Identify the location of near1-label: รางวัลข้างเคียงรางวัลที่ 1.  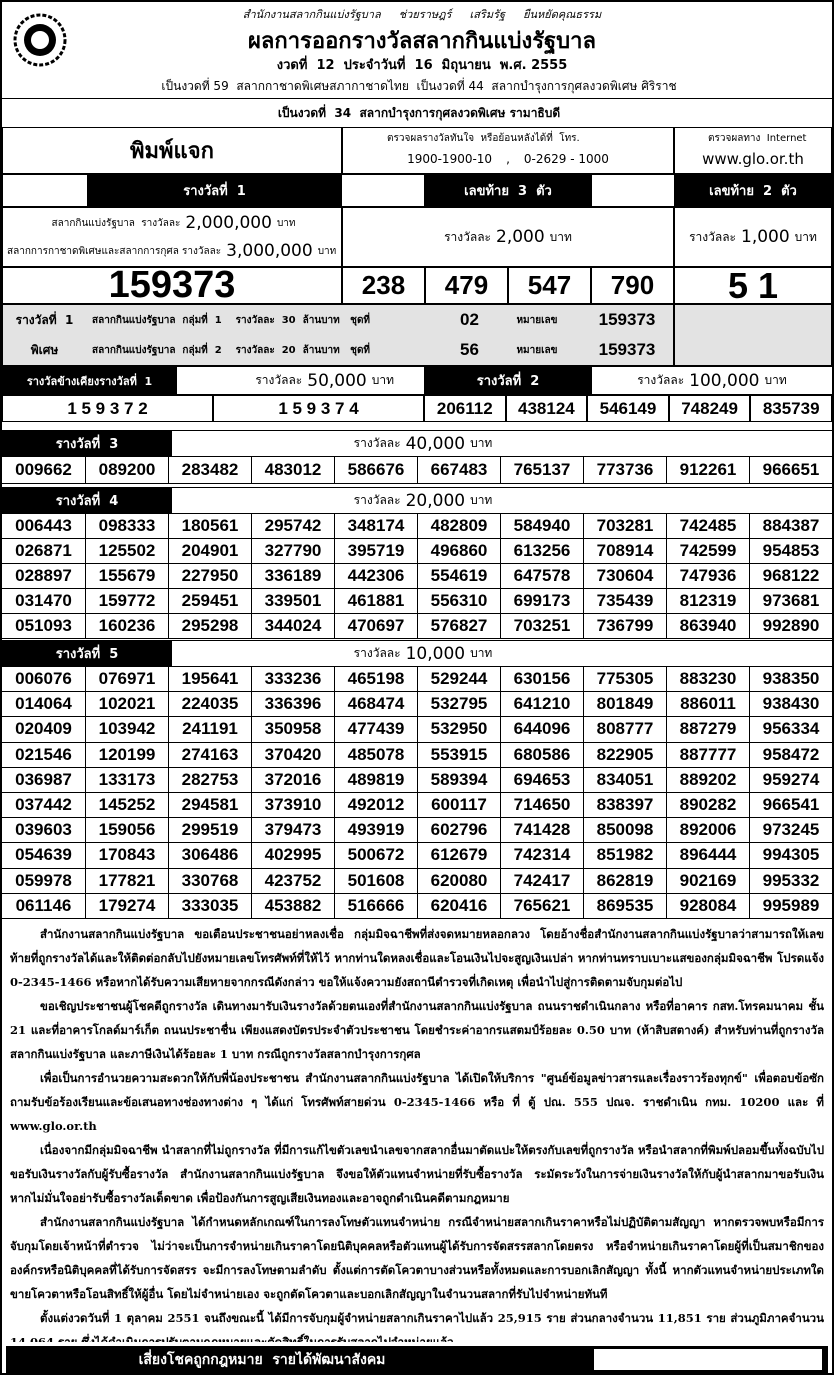
(89, 380).